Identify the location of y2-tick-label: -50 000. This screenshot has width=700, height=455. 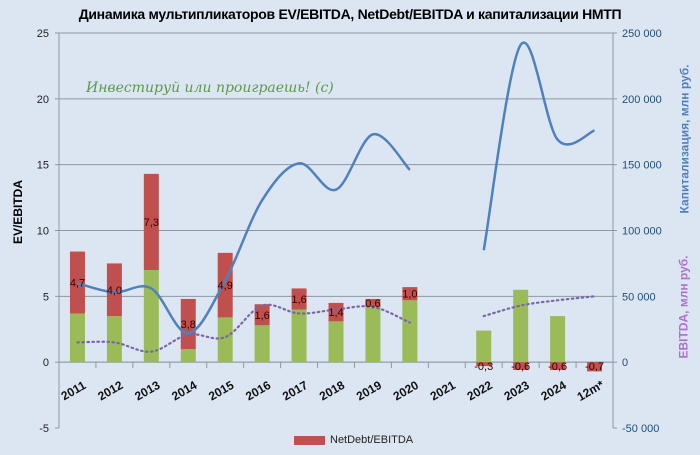
(640, 429).